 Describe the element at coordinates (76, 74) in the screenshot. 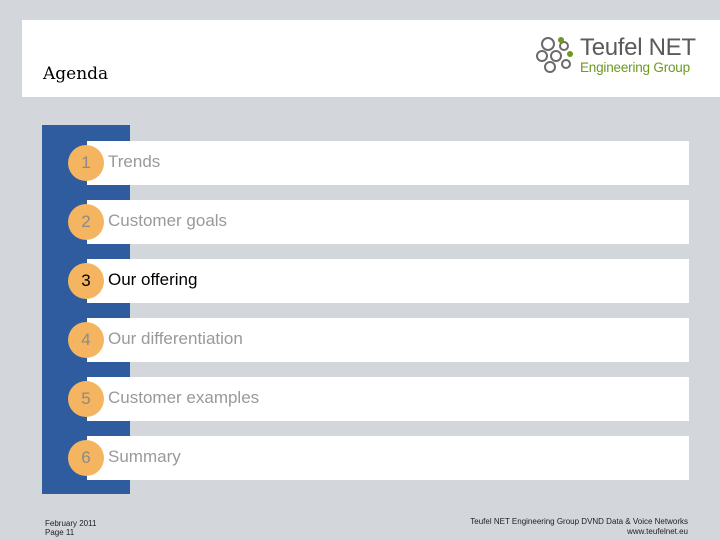

I see `page-title: Agenda` at that location.